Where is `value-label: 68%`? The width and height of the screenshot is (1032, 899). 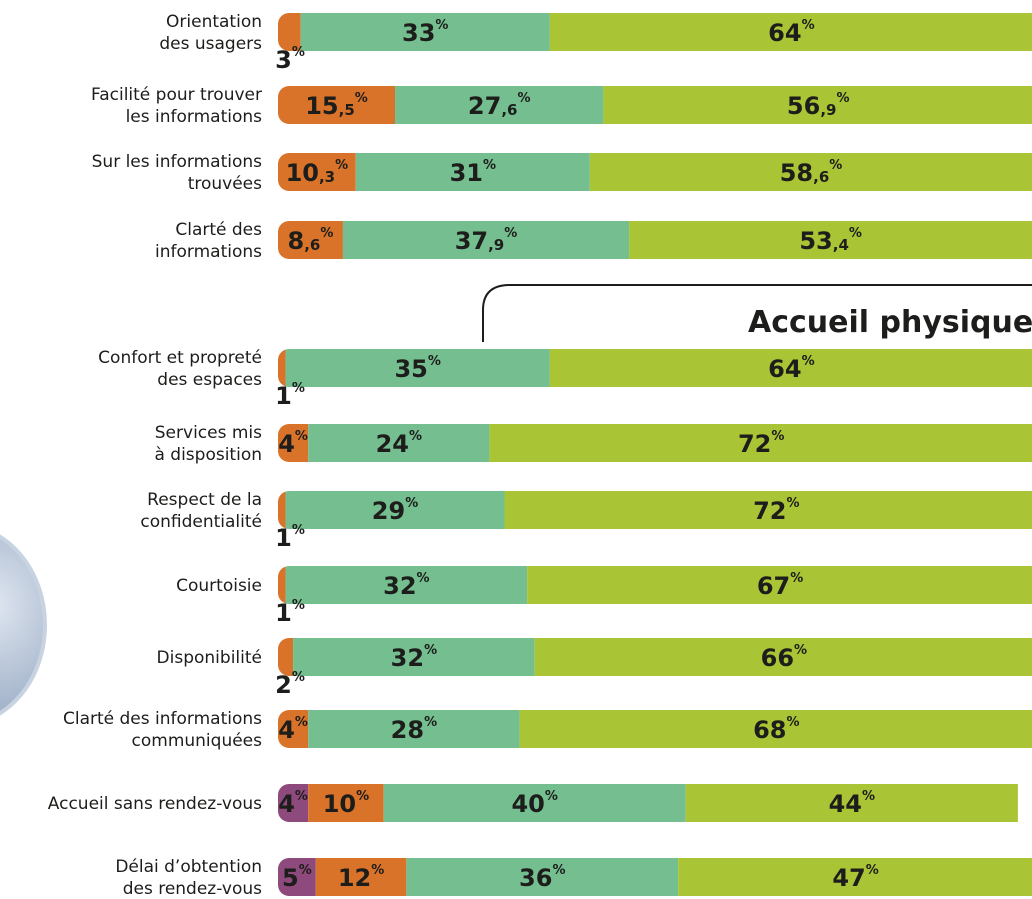
value-label: 68% is located at coordinates (776, 730).